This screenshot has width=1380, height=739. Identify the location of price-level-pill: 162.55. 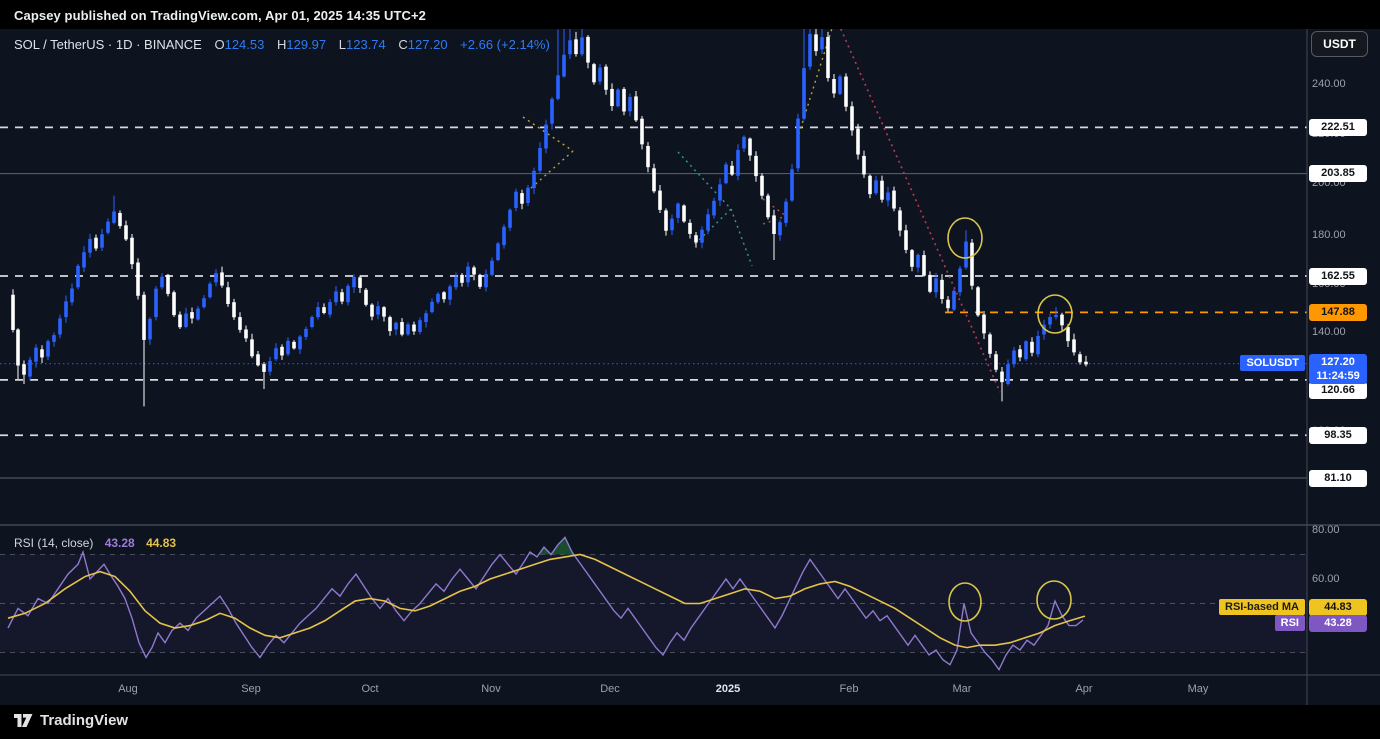
(1338, 276).